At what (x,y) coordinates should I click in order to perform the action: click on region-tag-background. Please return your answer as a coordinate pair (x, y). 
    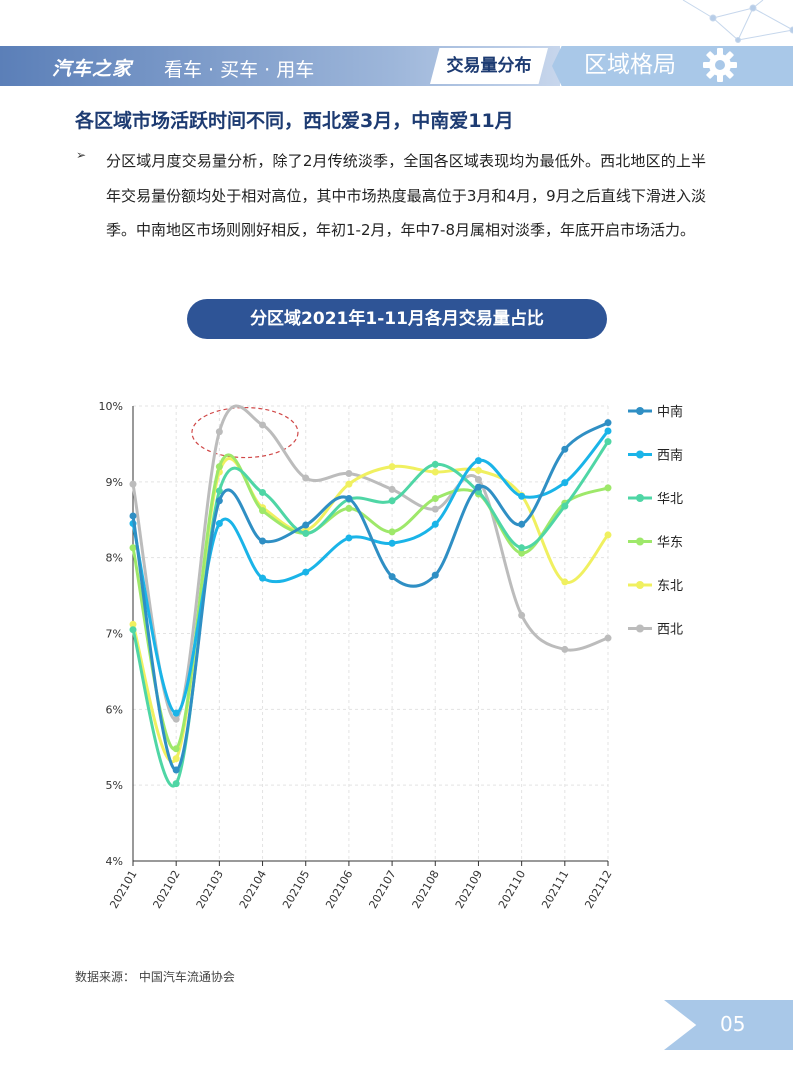
    Looking at the image, I should click on (672, 66).